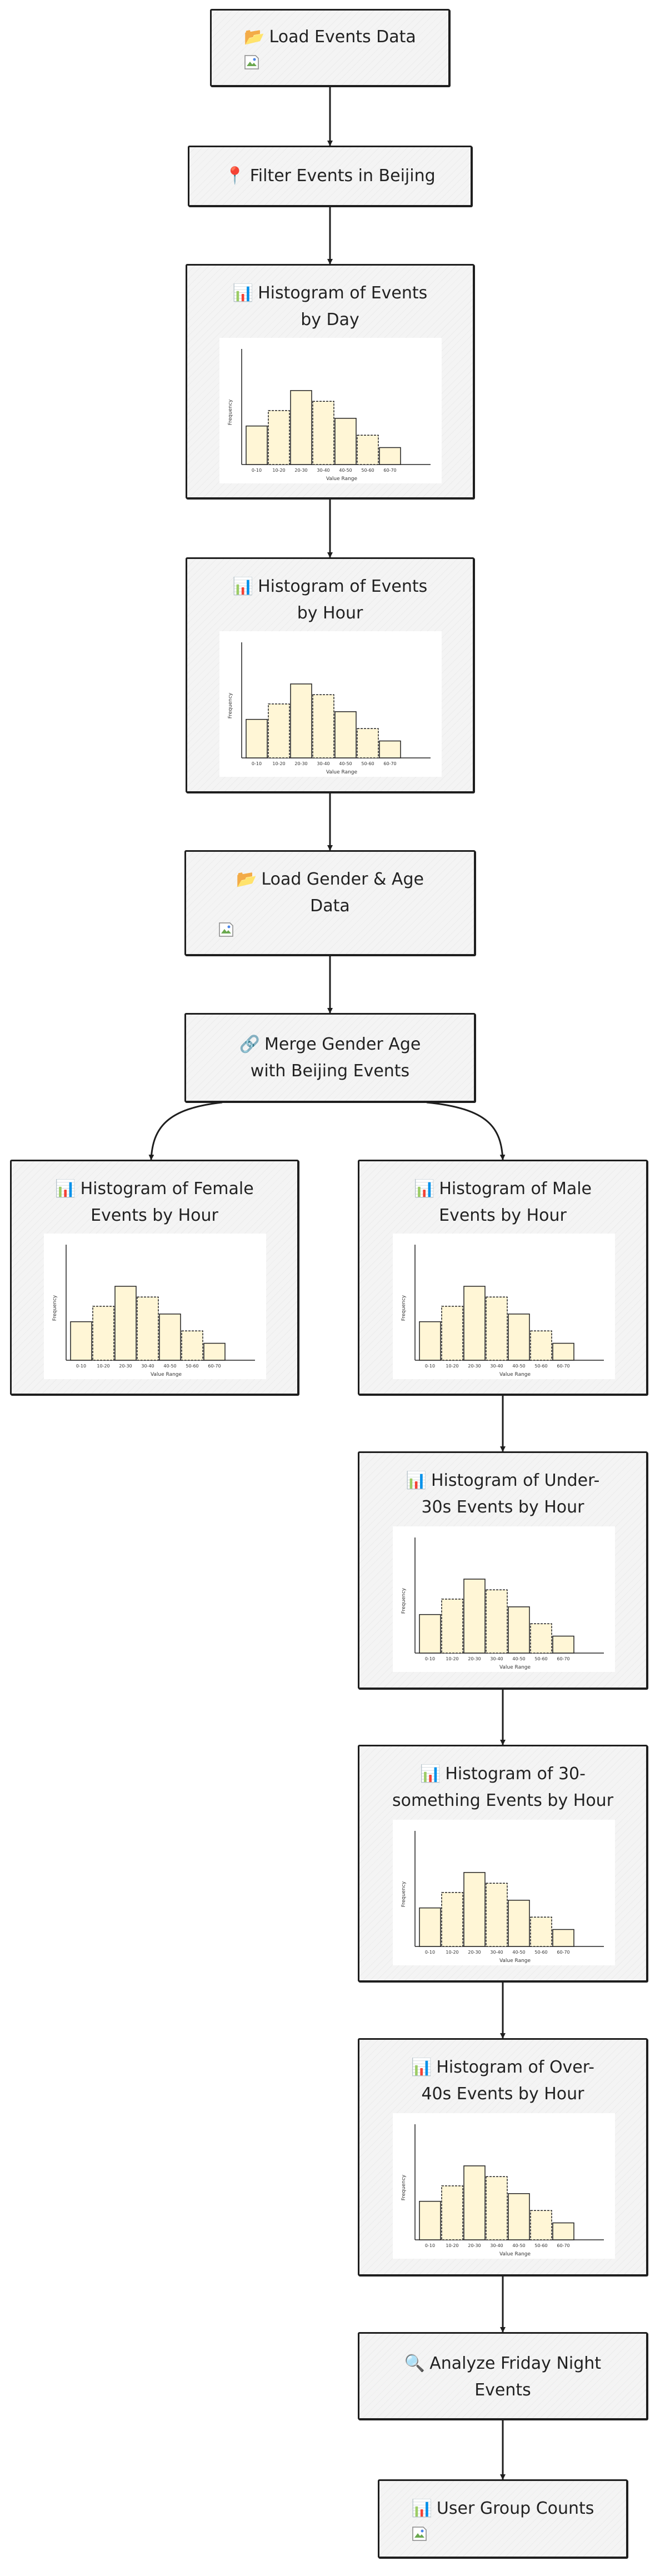 This screenshot has height=2576, width=660. I want to click on node-load-events: 📂 Load Events Data, so click(330, 48).